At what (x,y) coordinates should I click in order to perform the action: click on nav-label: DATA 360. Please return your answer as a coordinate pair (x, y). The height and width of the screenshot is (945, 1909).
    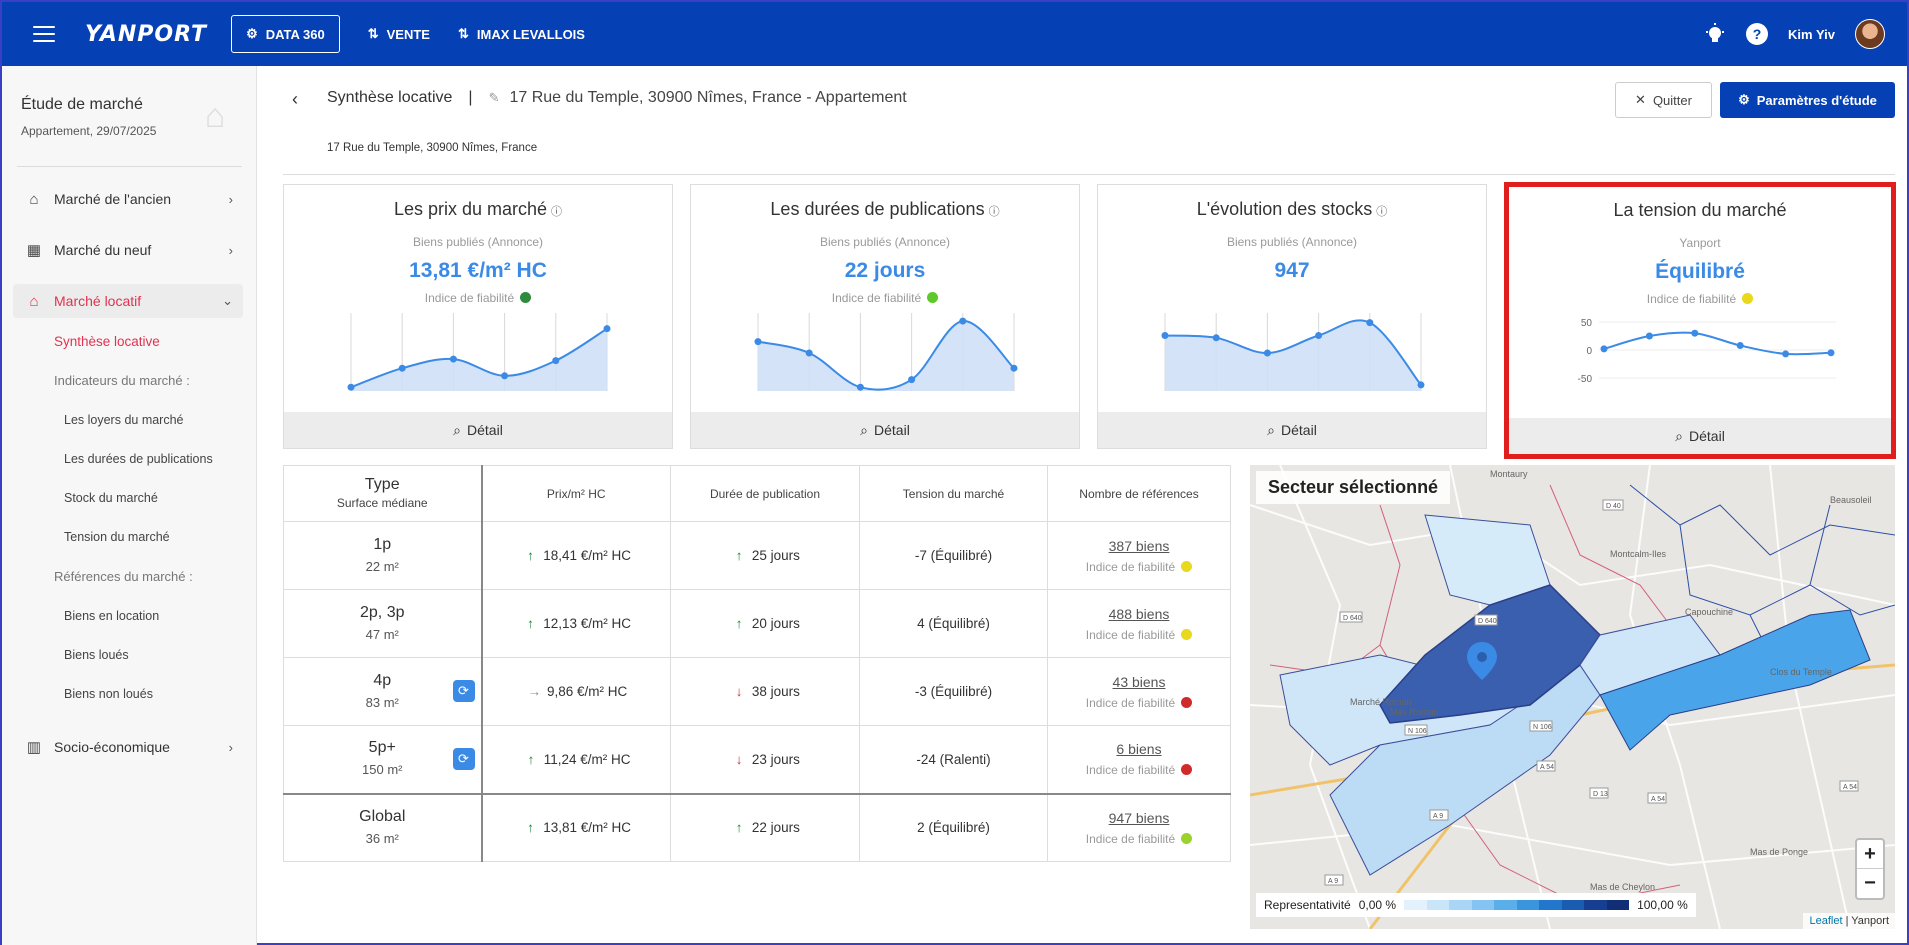
    Looking at the image, I should click on (295, 34).